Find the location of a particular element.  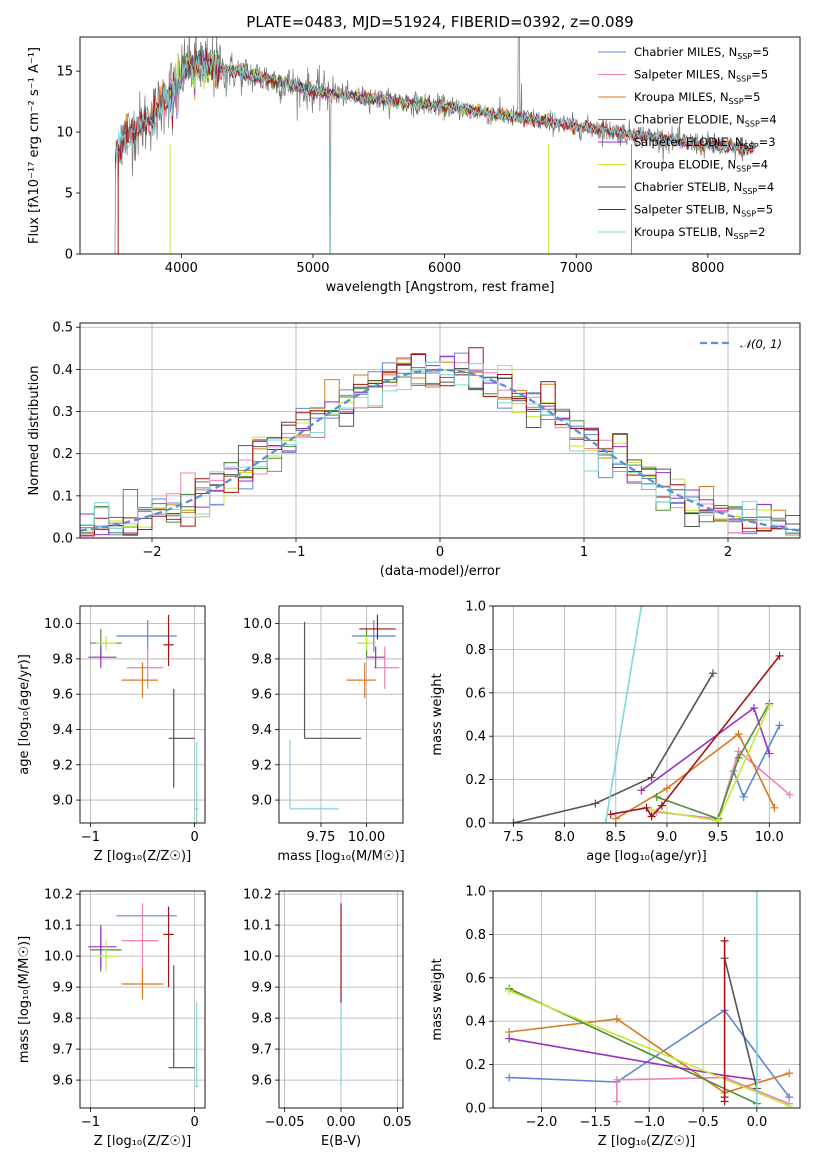

y-tick-label: 10.2 is located at coordinates (257, 895).